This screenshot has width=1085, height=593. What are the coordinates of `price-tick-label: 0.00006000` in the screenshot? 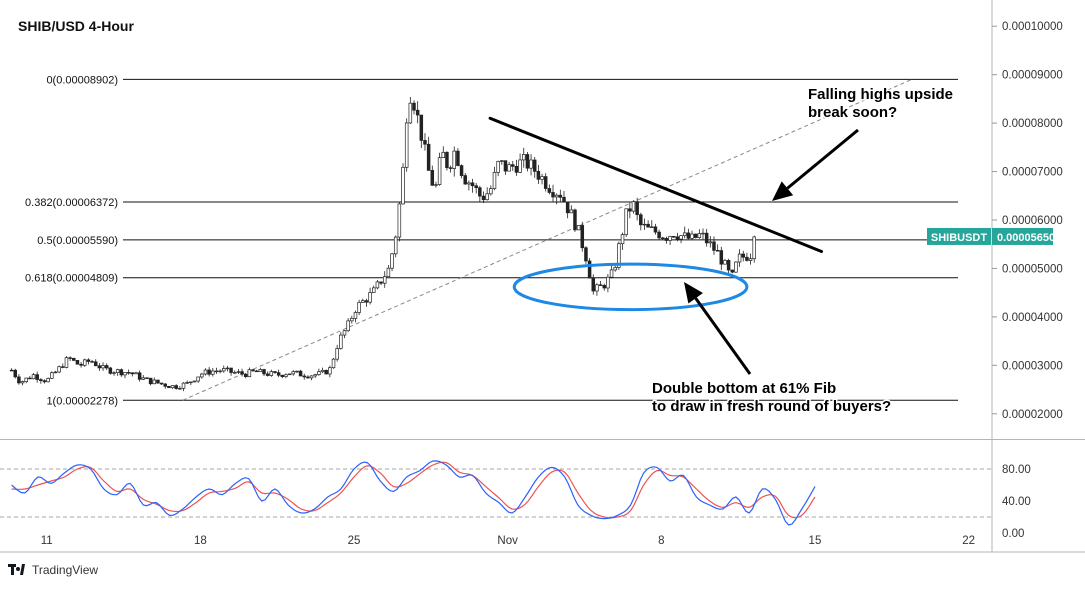 It's located at (1032, 221).